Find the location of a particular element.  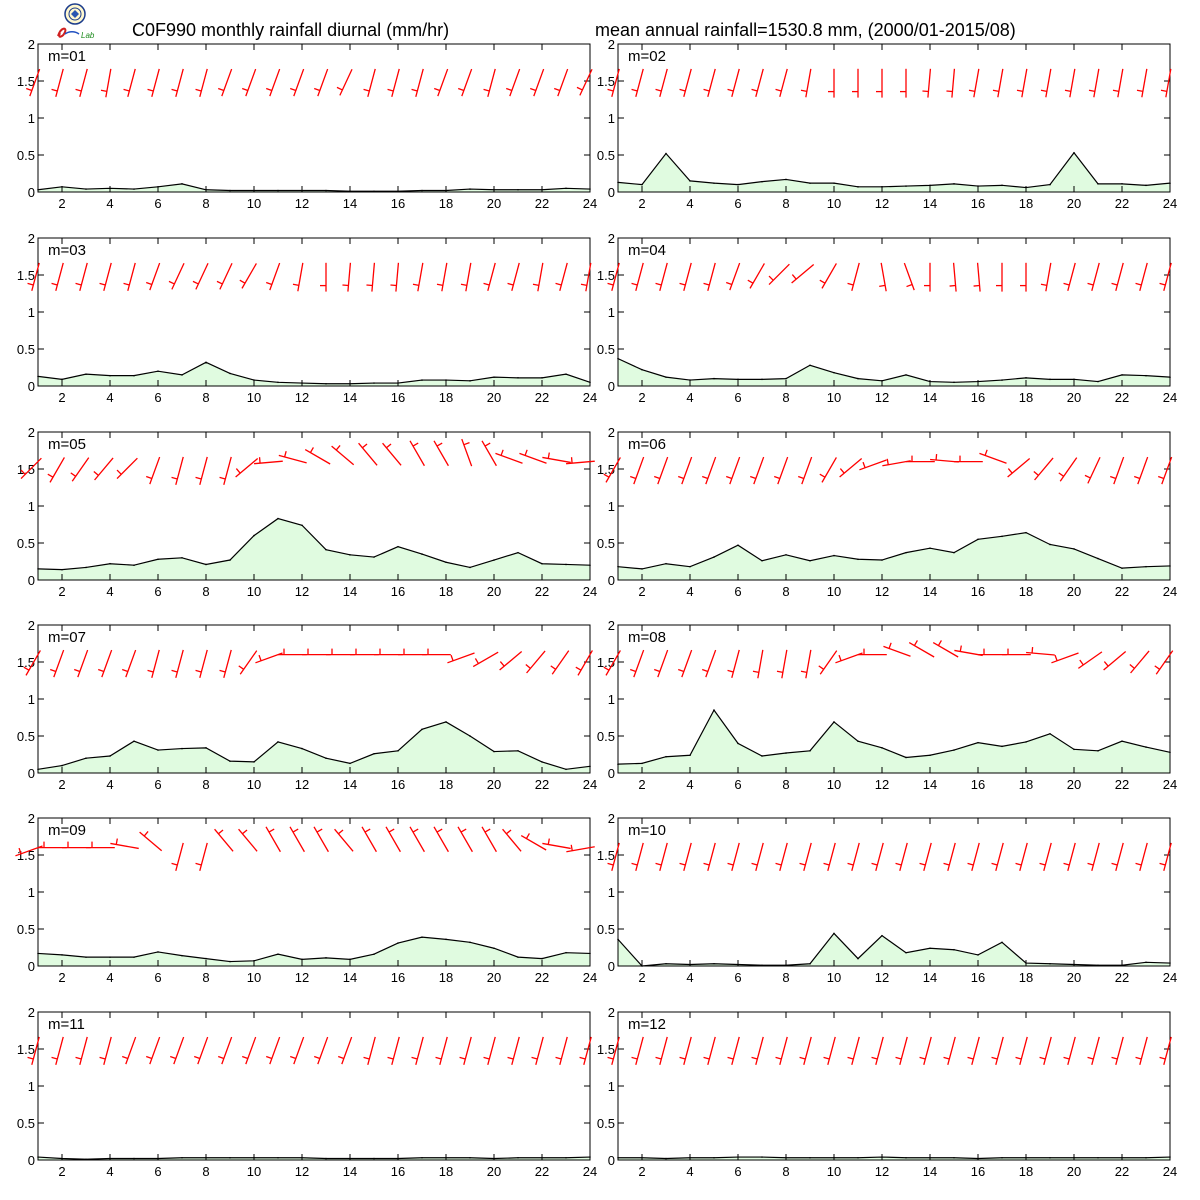

x-tick-label: 12 is located at coordinates (302, 1171).